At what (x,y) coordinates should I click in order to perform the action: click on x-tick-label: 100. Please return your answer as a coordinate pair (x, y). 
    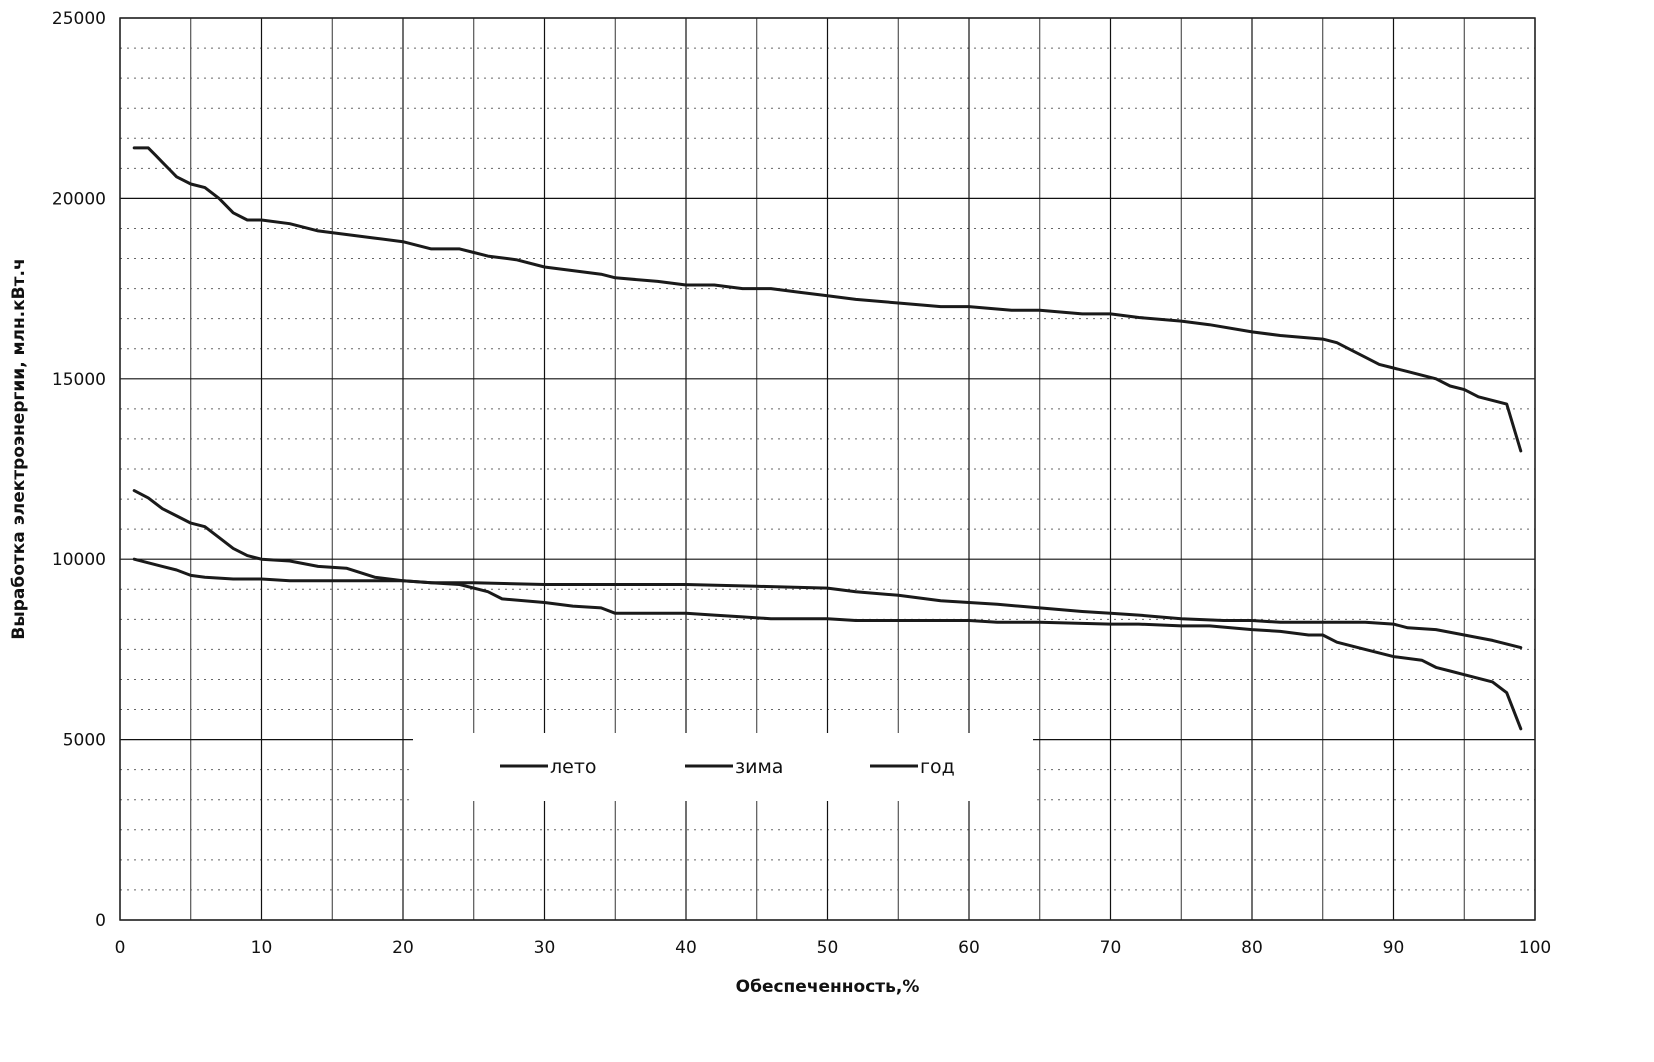
    Looking at the image, I should click on (1535, 948).